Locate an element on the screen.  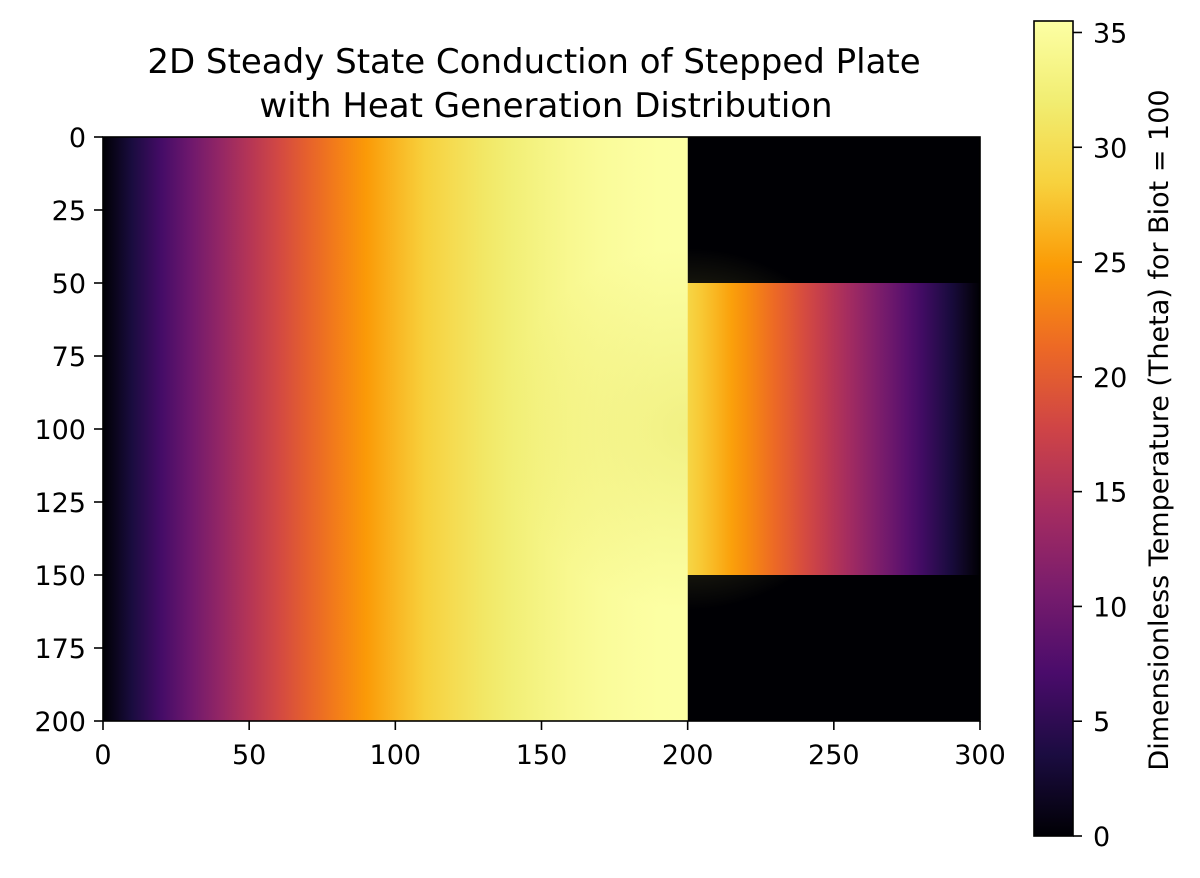
x-axis: 0 50 100 150 200 250 300 is located at coordinates (550, 746).